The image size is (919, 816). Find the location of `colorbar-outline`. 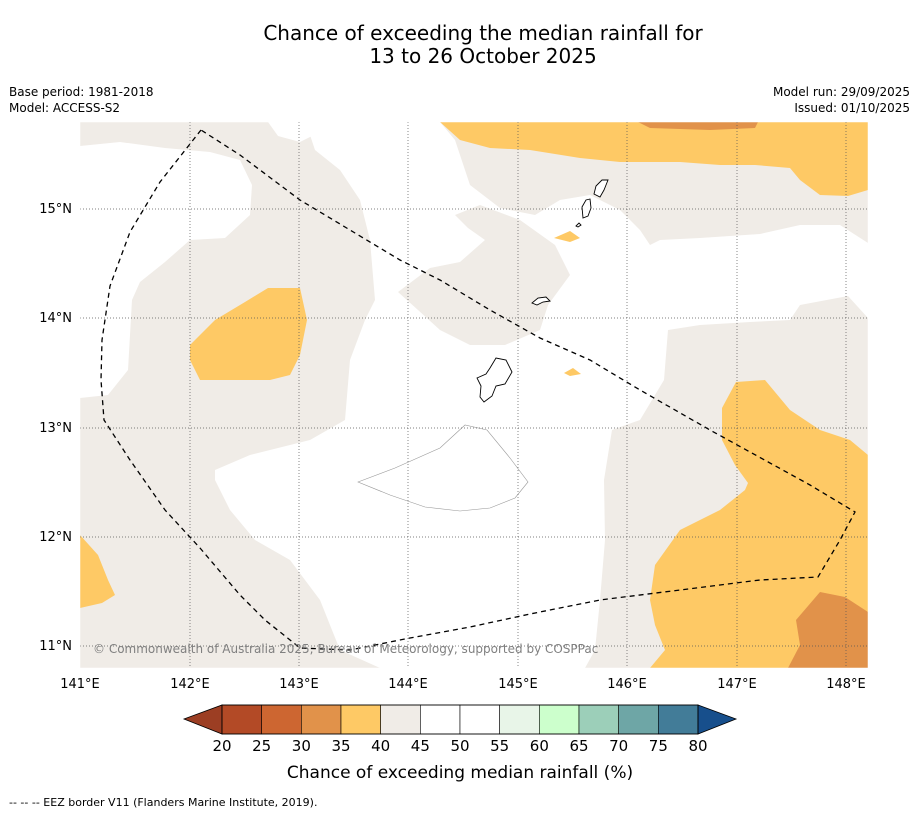

colorbar-outline is located at coordinates (460, 719).